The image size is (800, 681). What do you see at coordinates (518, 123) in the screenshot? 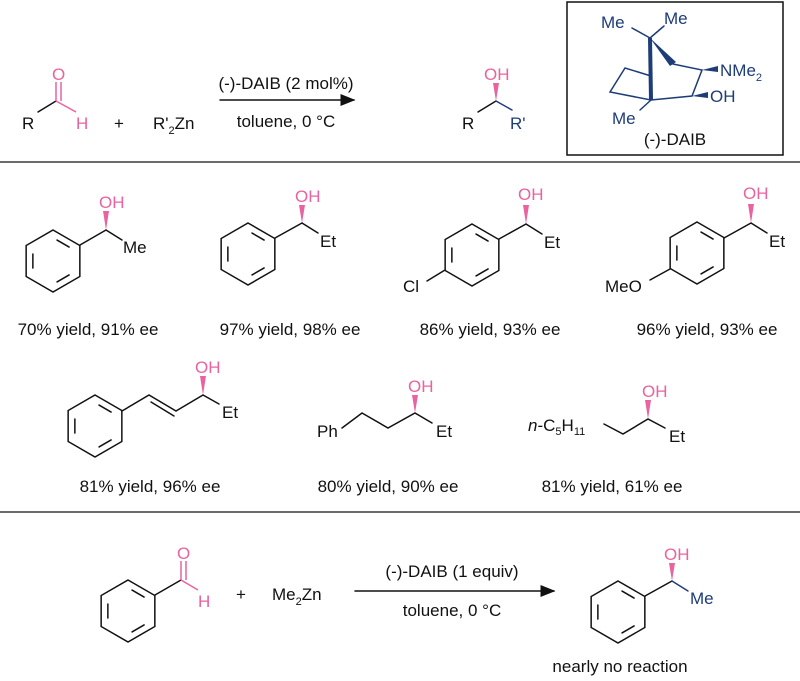
I see `r-prime-group-label: R'` at bounding box center [518, 123].